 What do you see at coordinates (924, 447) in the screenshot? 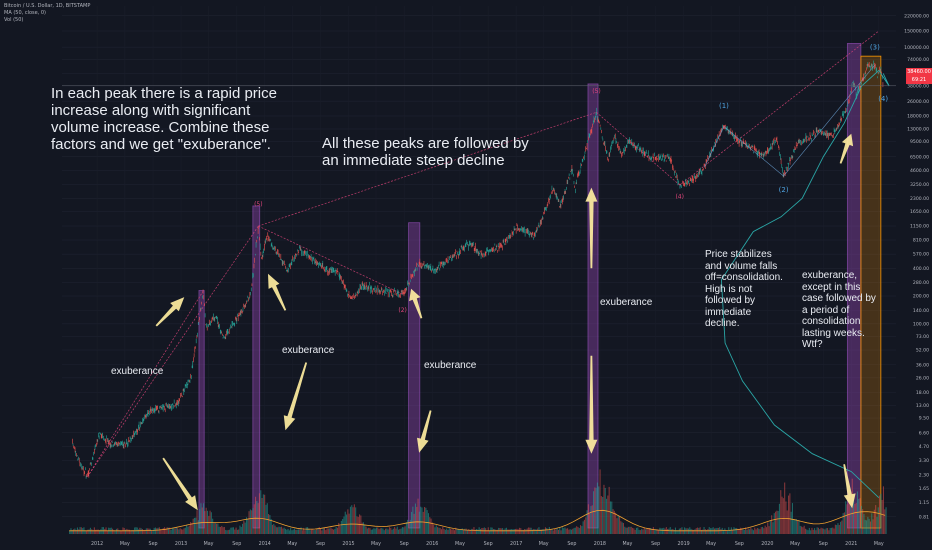
I see `y-tick-label: 4.70` at bounding box center [924, 447].